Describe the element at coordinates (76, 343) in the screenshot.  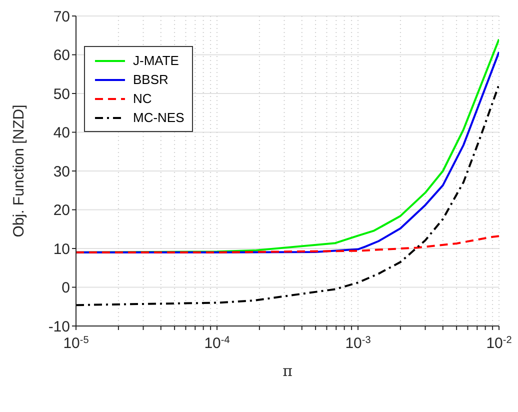
I see `x-tick-label: 10$^{-5}$` at that location.